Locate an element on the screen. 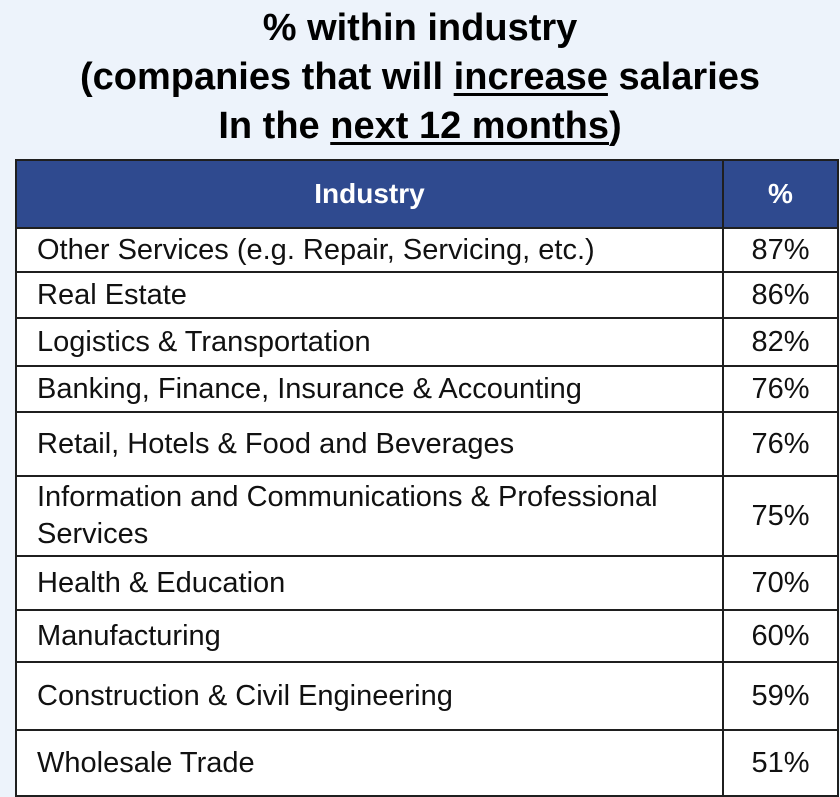 The width and height of the screenshot is (840, 797). table-row: Wholesale Trade 51% is located at coordinates (427, 763).